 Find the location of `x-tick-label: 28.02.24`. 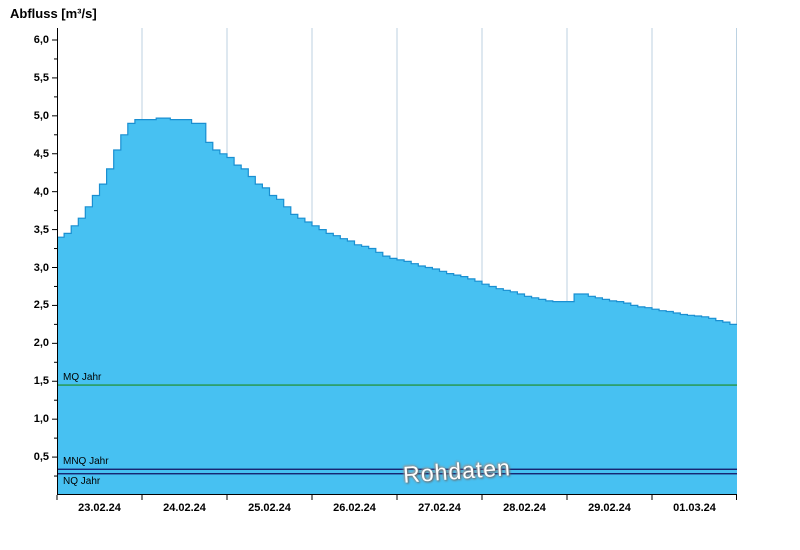

x-tick-label: 28.02.24 is located at coordinates (524, 508).